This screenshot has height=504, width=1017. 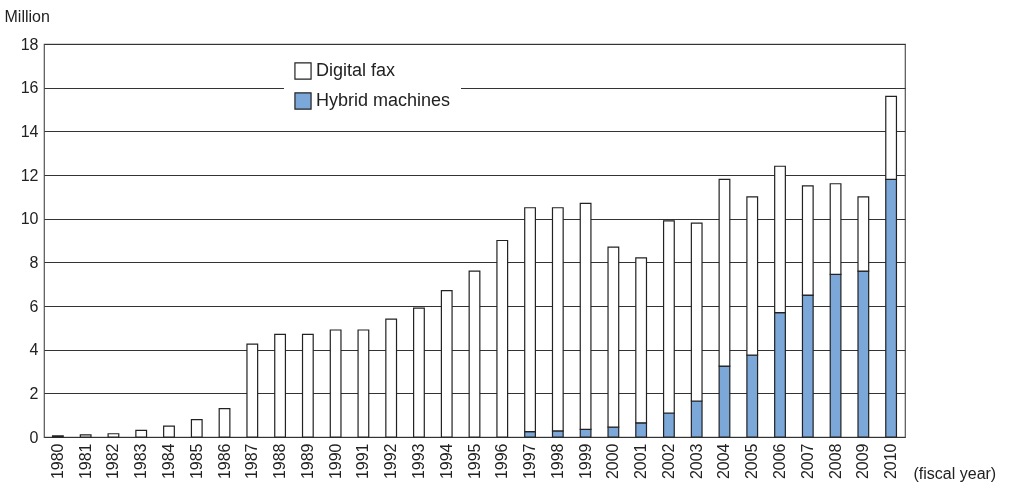 What do you see at coordinates (530, 461) in the screenshot?
I see `x-tick-label: 1997` at bounding box center [530, 461].